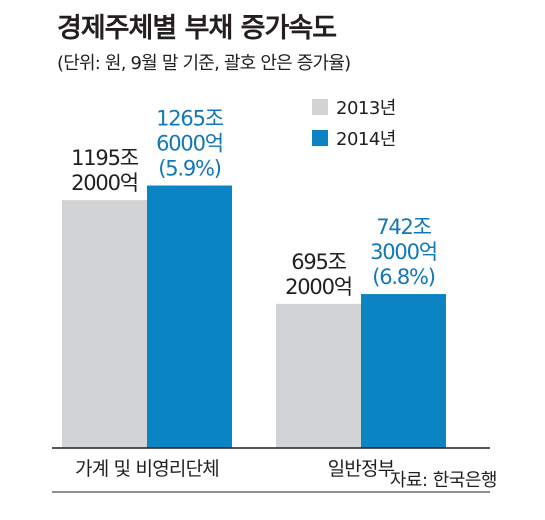 The height and width of the screenshot is (520, 545). What do you see at coordinates (403, 227) in the screenshot?
I see `data-label: 742조` at bounding box center [403, 227].